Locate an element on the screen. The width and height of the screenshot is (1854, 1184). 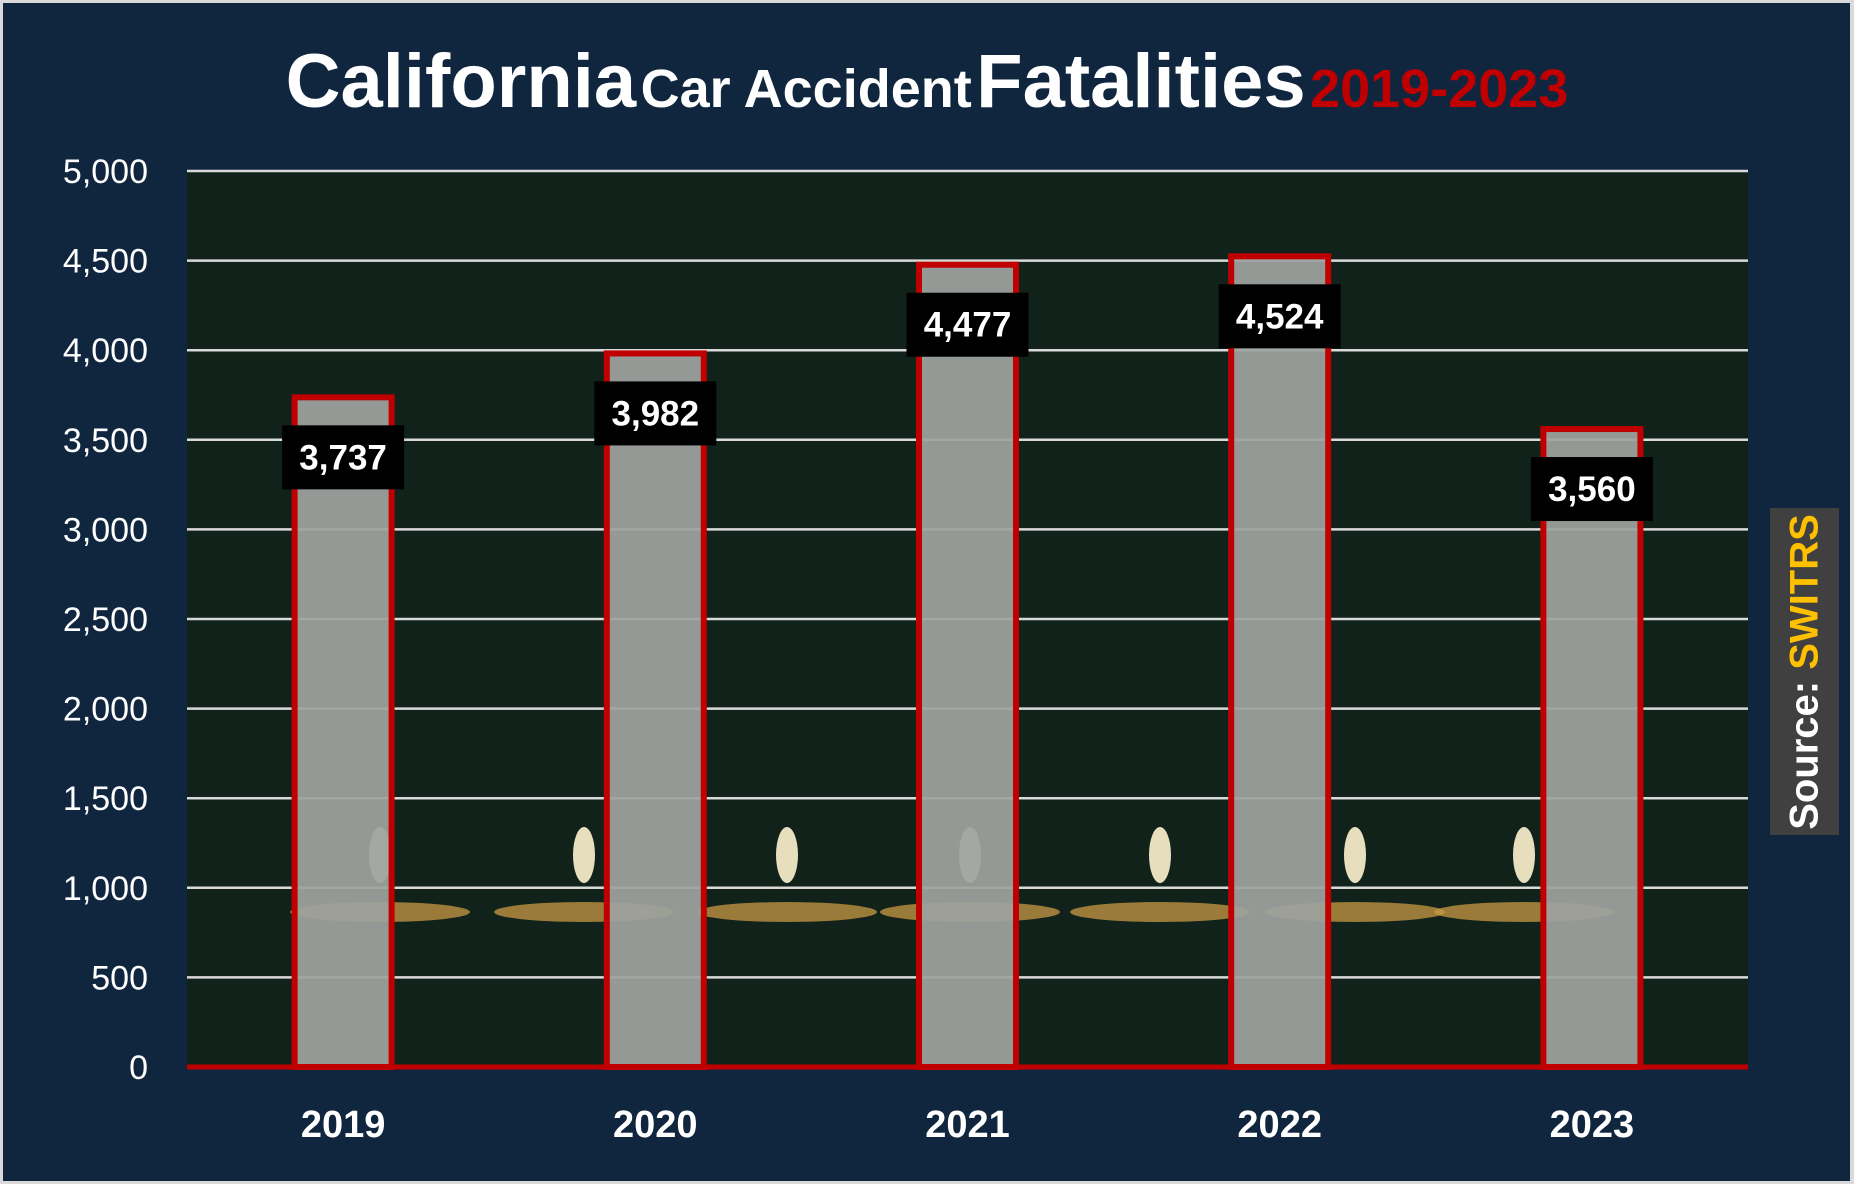
y-tick-label: 3,500 is located at coordinates (105, 441).